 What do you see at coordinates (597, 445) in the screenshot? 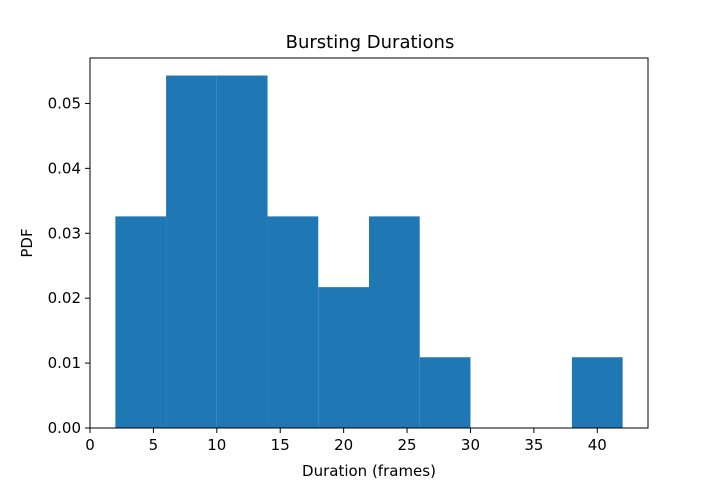
I see `x-tick-label: 40` at bounding box center [597, 445].